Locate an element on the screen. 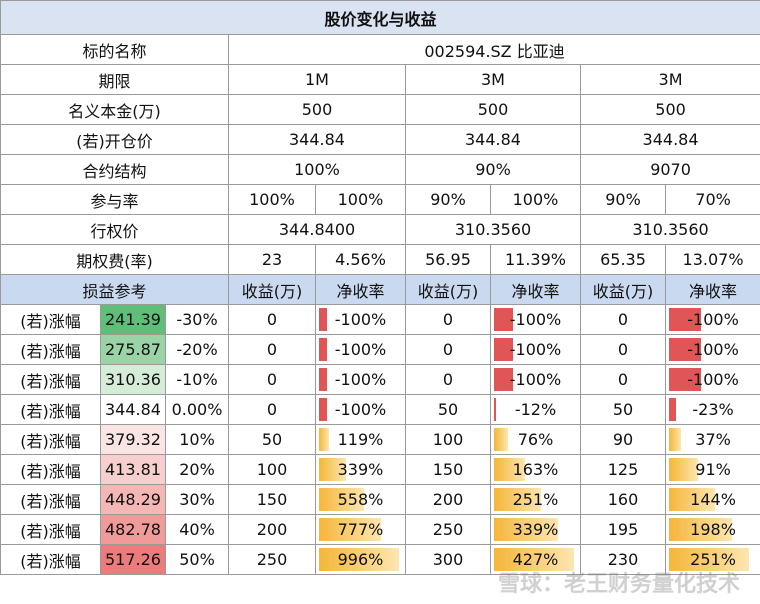 The image size is (760, 604). info-row: 名义本金(万) 500 500 500 is located at coordinates (380, 109).